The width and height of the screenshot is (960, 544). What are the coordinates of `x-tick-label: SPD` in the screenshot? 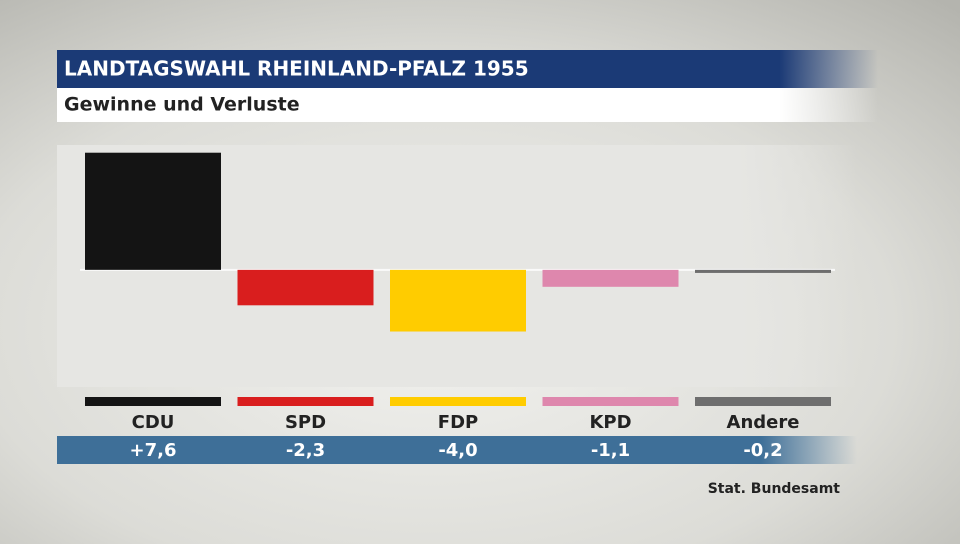 It's located at (305, 422).